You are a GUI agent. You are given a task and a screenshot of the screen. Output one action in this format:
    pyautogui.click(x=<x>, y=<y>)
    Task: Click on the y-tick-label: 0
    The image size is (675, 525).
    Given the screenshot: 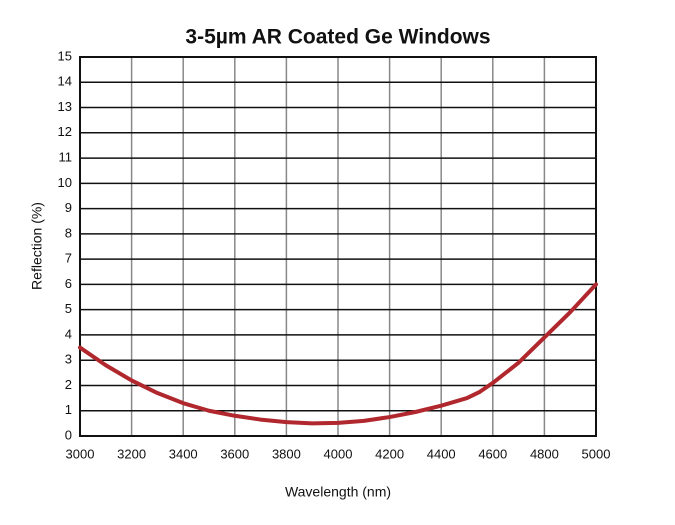 What is the action you would take?
    pyautogui.click(x=68, y=434)
    